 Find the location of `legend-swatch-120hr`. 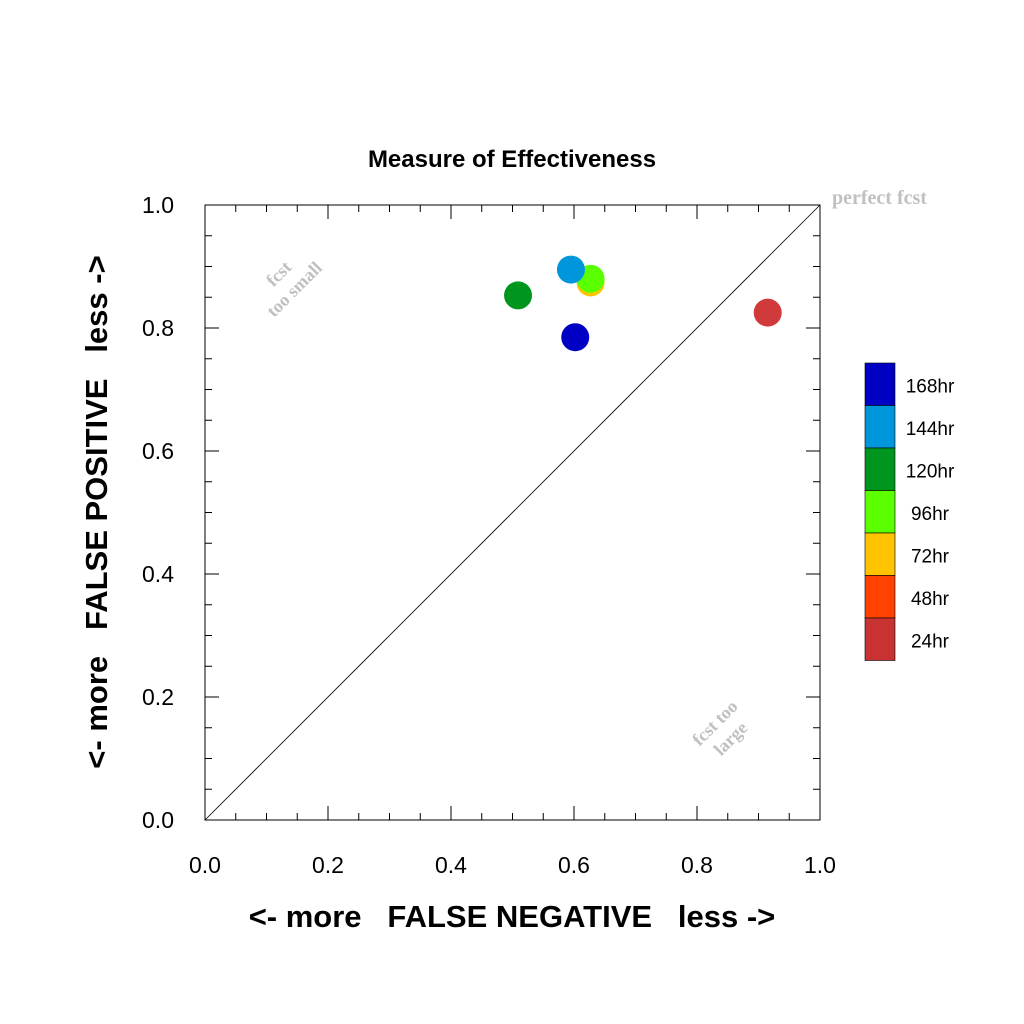

legend-swatch-120hr is located at coordinates (880, 469).